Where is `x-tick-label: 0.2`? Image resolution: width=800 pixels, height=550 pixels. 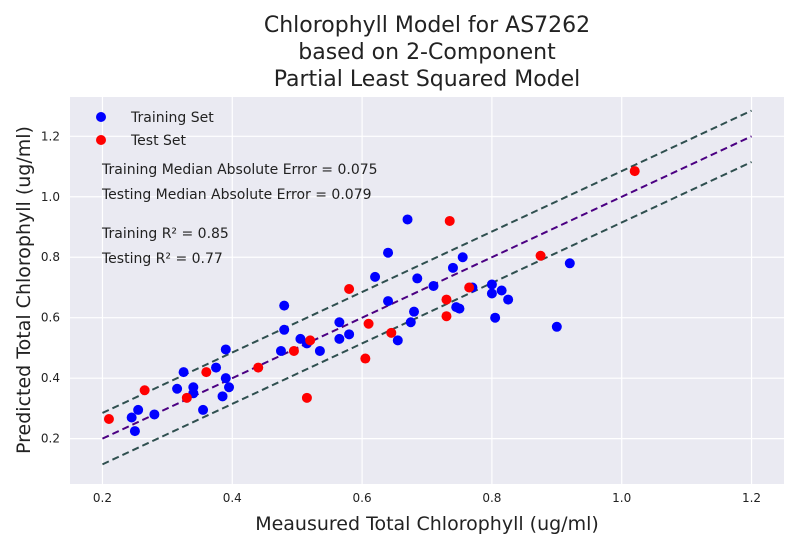
x-tick-label: 0.2 is located at coordinates (102, 498).